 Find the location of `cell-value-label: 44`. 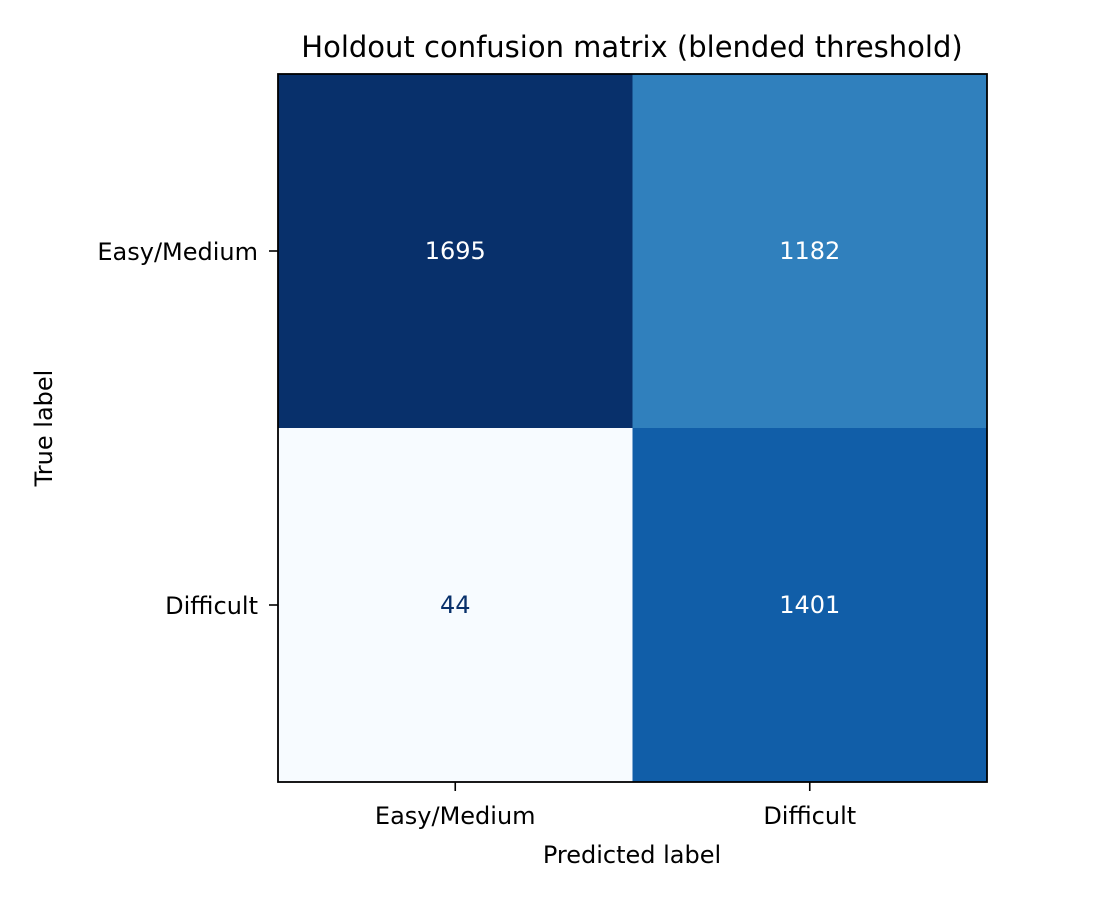

cell-value-label: 44 is located at coordinates (455, 605).